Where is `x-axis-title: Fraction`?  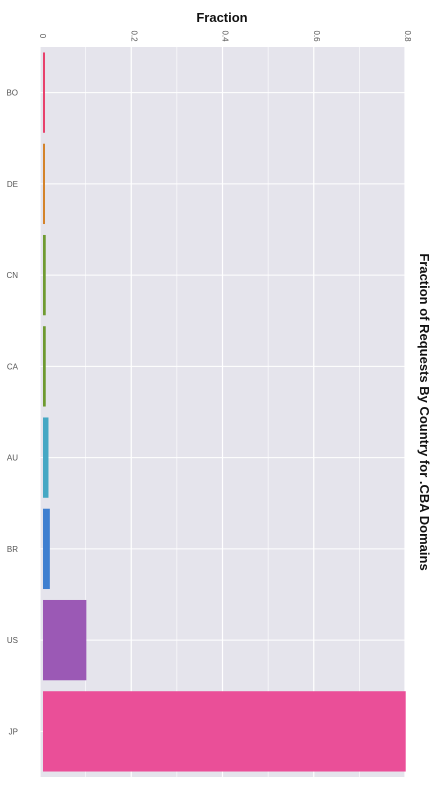
x-axis-title: Fraction is located at coordinates (221, 17).